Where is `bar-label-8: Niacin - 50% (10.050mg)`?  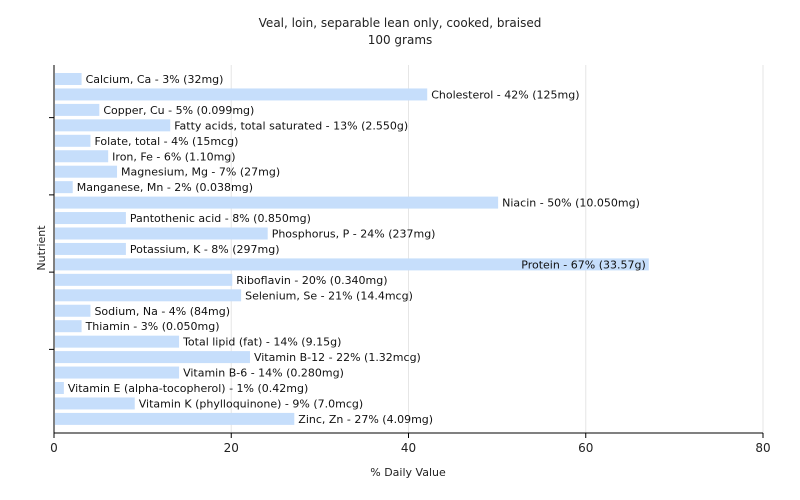 bar-label-8: Niacin - 50% (10.050mg) is located at coordinates (571, 203).